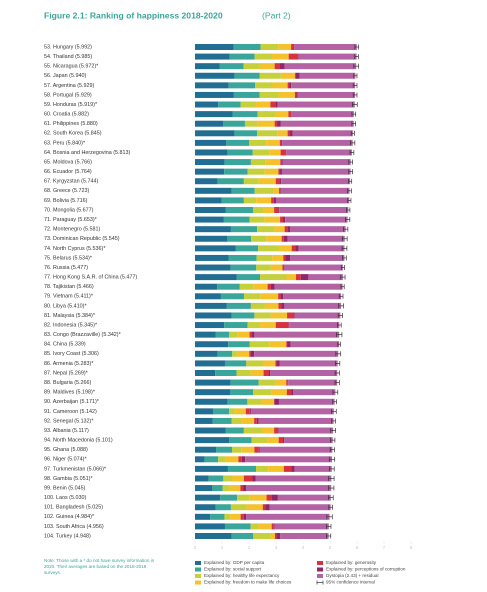  What do you see at coordinates (65, 488) in the screenshot?
I see `y-tick-label: 99. Benin (5.045)` at bounding box center [65, 488].